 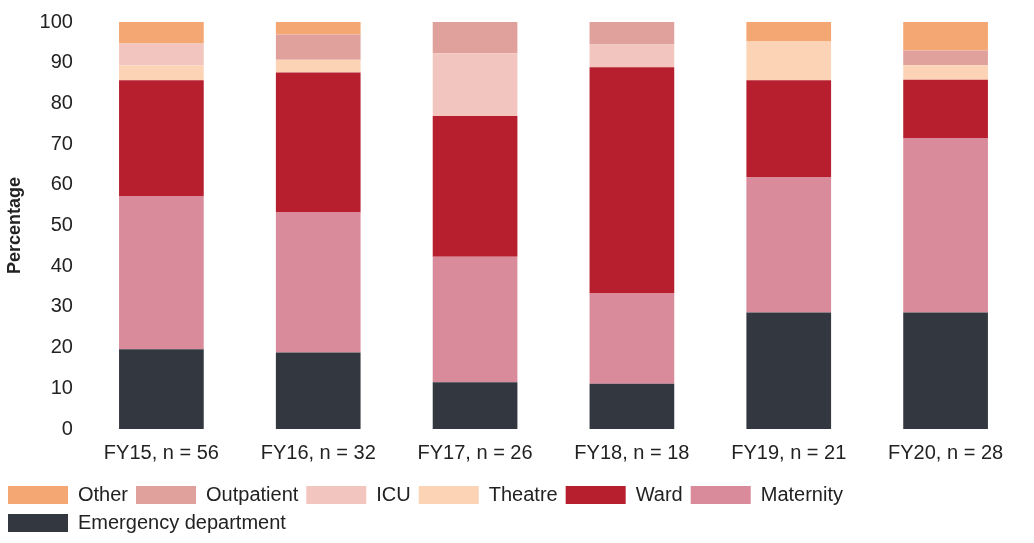 What do you see at coordinates (61, 305) in the screenshot?
I see `y-tick-label: 30` at bounding box center [61, 305].